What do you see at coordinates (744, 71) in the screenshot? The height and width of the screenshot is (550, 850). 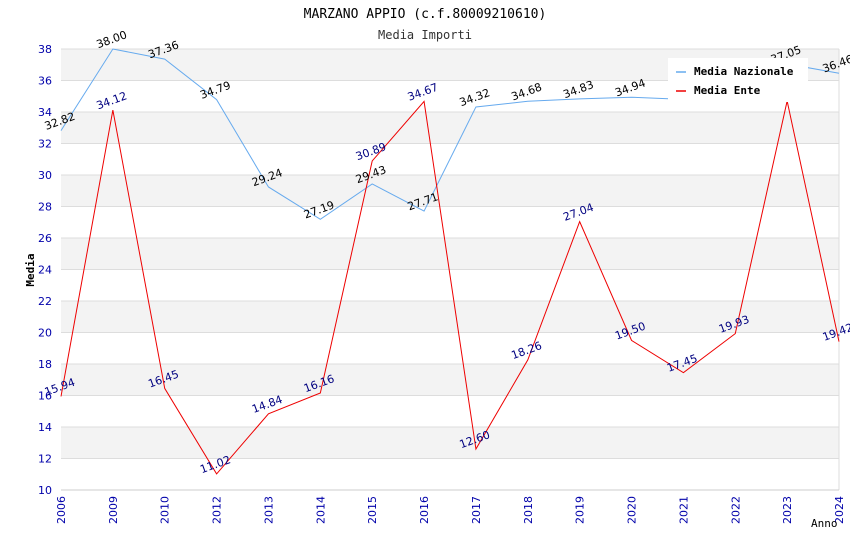 I see `legend-label-media-nazionale: Media Nazionale` at bounding box center [744, 71].